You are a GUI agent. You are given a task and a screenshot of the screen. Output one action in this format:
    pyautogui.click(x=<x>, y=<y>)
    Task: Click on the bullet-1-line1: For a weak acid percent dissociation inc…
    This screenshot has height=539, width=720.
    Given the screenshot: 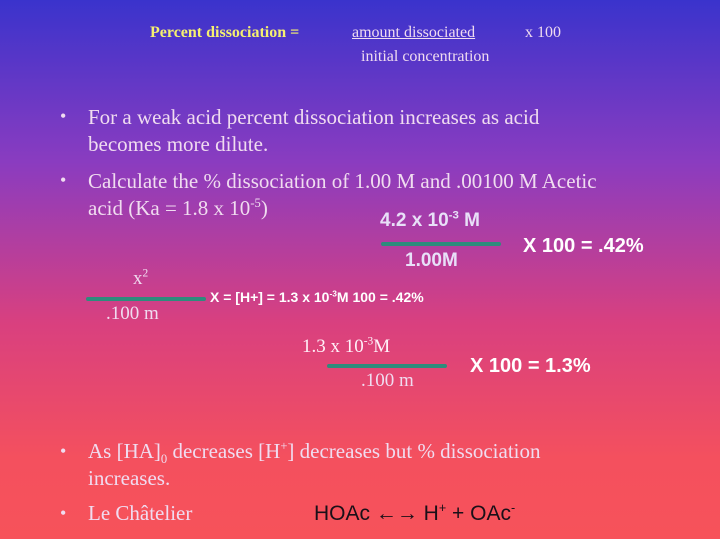 What is the action you would take?
    pyautogui.click(x=314, y=117)
    